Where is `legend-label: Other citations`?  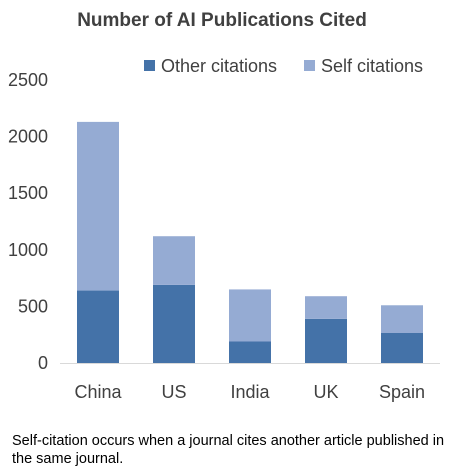
legend-label: Other citations is located at coordinates (219, 66).